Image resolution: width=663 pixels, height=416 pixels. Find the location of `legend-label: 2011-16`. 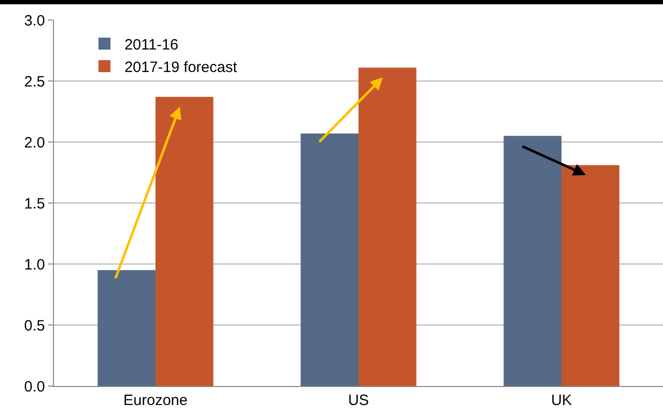

legend-label: 2011-16 is located at coordinates (151, 45).